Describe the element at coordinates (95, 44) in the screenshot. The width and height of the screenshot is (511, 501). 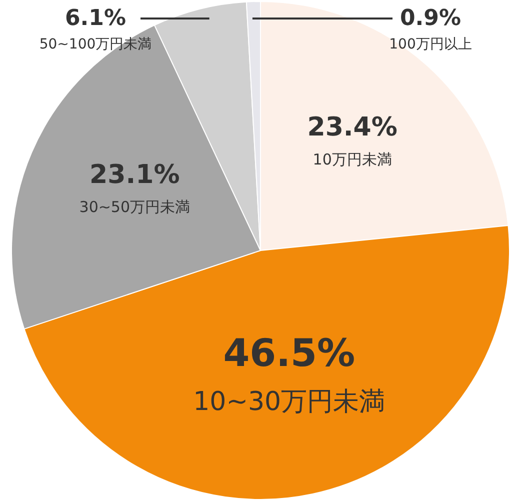
I see `slice-label: 50~100万円未満` at that location.